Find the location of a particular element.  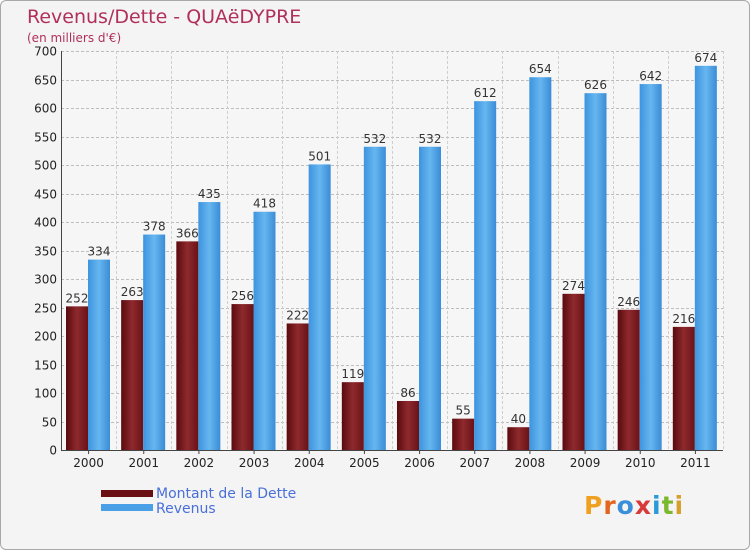

revenus-bar-label: 334 is located at coordinates (99, 252).